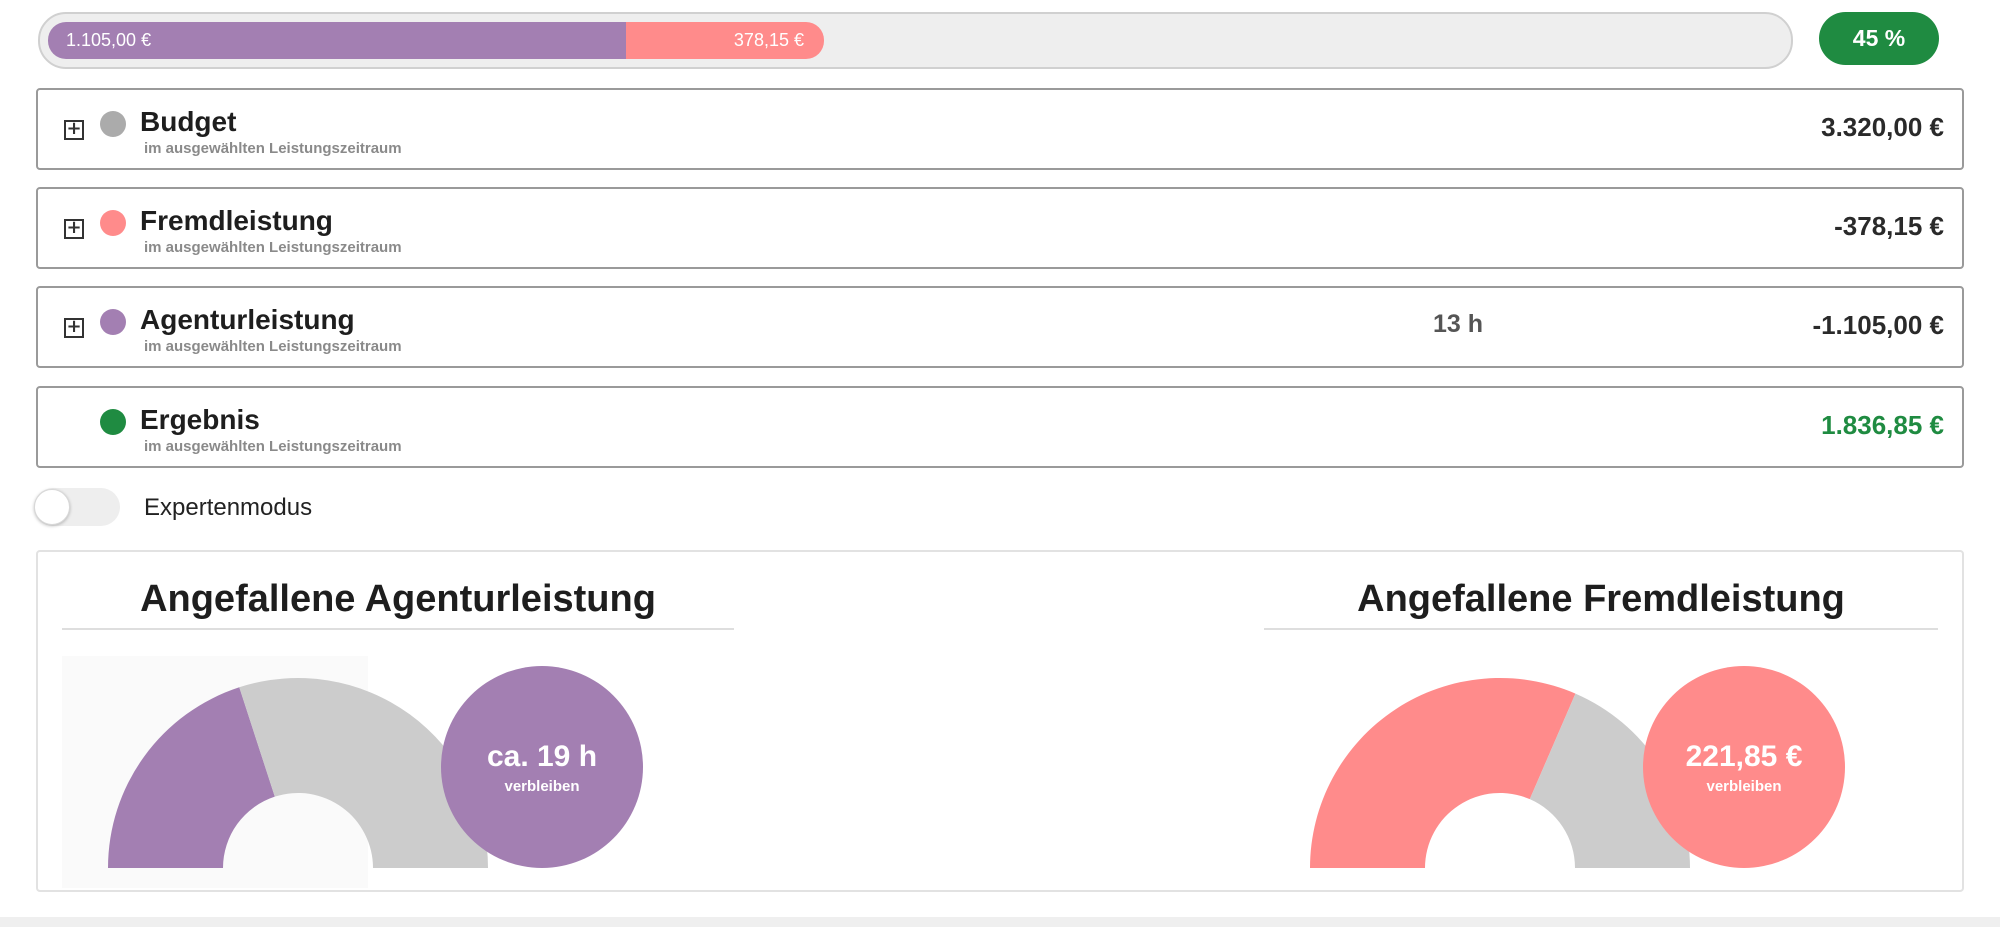  What do you see at coordinates (188, 121) in the screenshot?
I see `row-title: Budget` at bounding box center [188, 121].